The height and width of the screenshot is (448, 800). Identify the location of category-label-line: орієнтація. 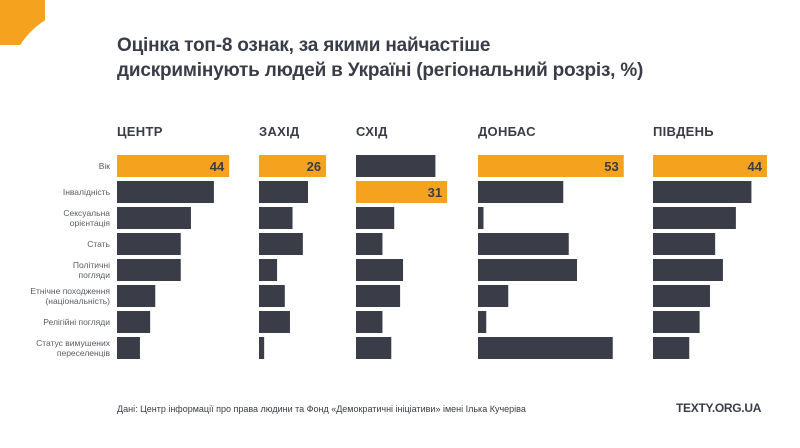
(89, 223).